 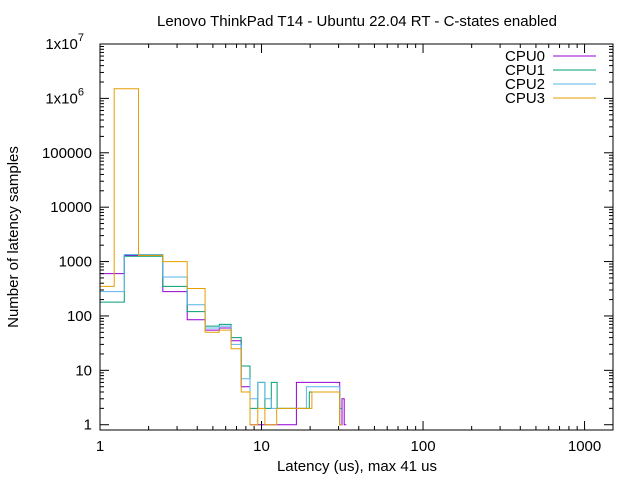 What do you see at coordinates (261, 446) in the screenshot?
I see `x-tick-label: 10` at bounding box center [261, 446].